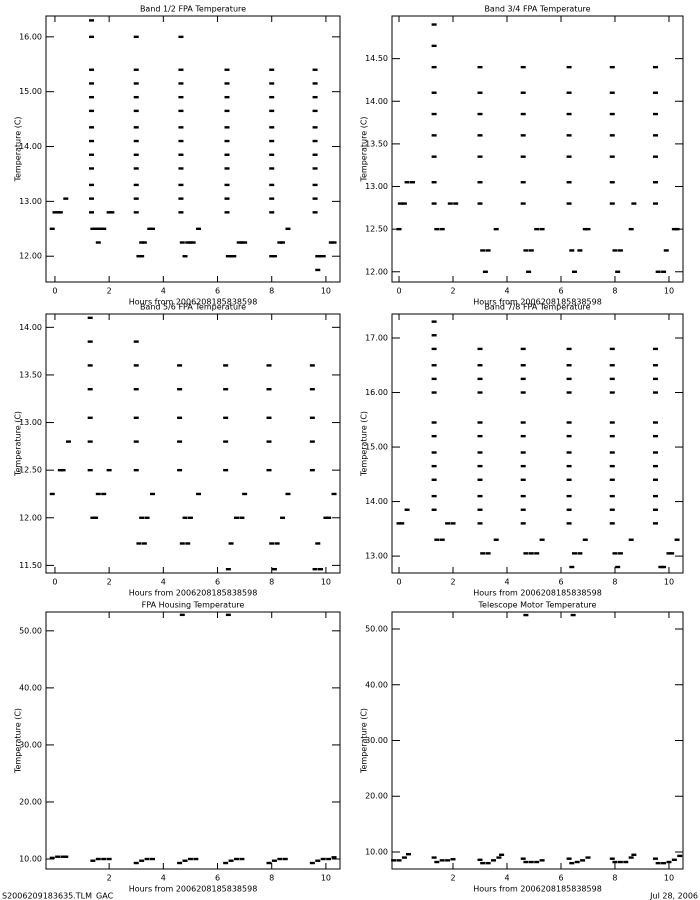 This screenshot has width=700, height=900. What do you see at coordinates (506, 582) in the screenshot?
I see `x-tick-label: 4` at bounding box center [506, 582].